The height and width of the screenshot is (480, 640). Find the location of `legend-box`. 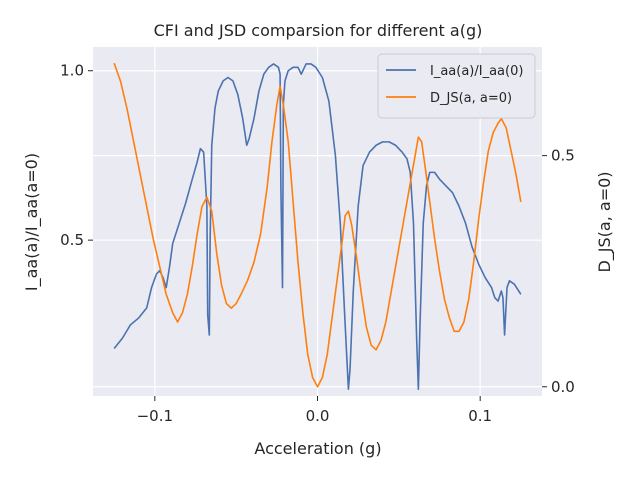

legend-box is located at coordinates (456, 86).